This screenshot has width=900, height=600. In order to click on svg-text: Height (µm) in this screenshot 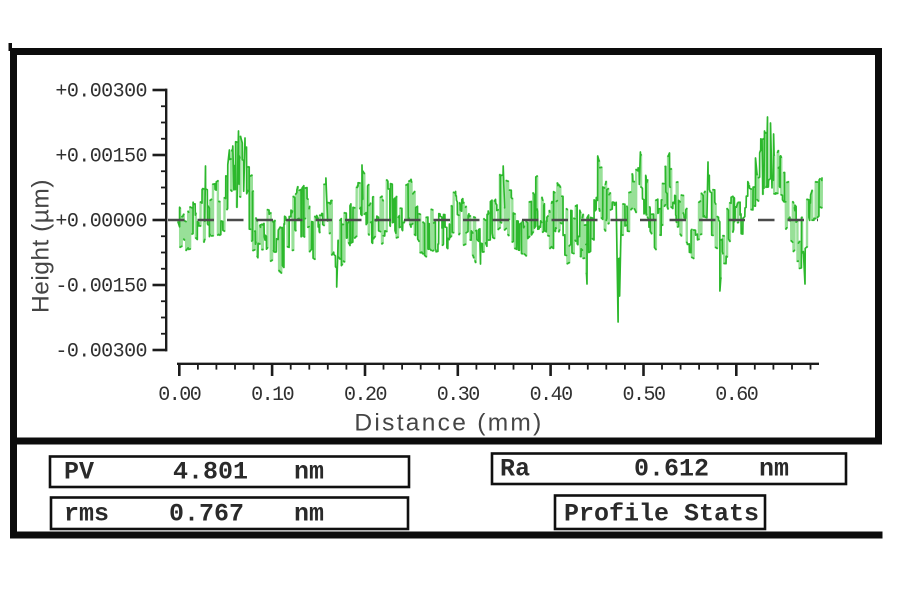, I will do `click(41, 246)`.